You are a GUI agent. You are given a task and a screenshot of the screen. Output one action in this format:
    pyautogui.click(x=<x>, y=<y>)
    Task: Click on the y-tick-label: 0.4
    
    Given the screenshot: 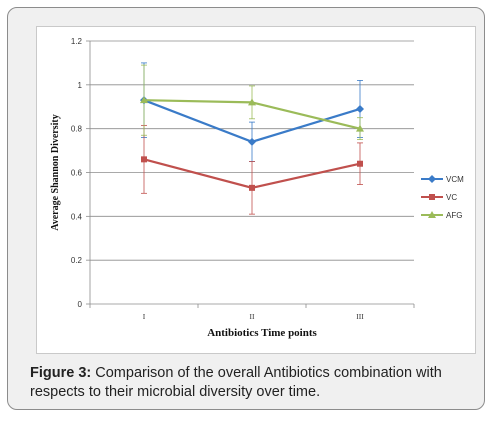 What is the action you would take?
    pyautogui.click(x=77, y=216)
    